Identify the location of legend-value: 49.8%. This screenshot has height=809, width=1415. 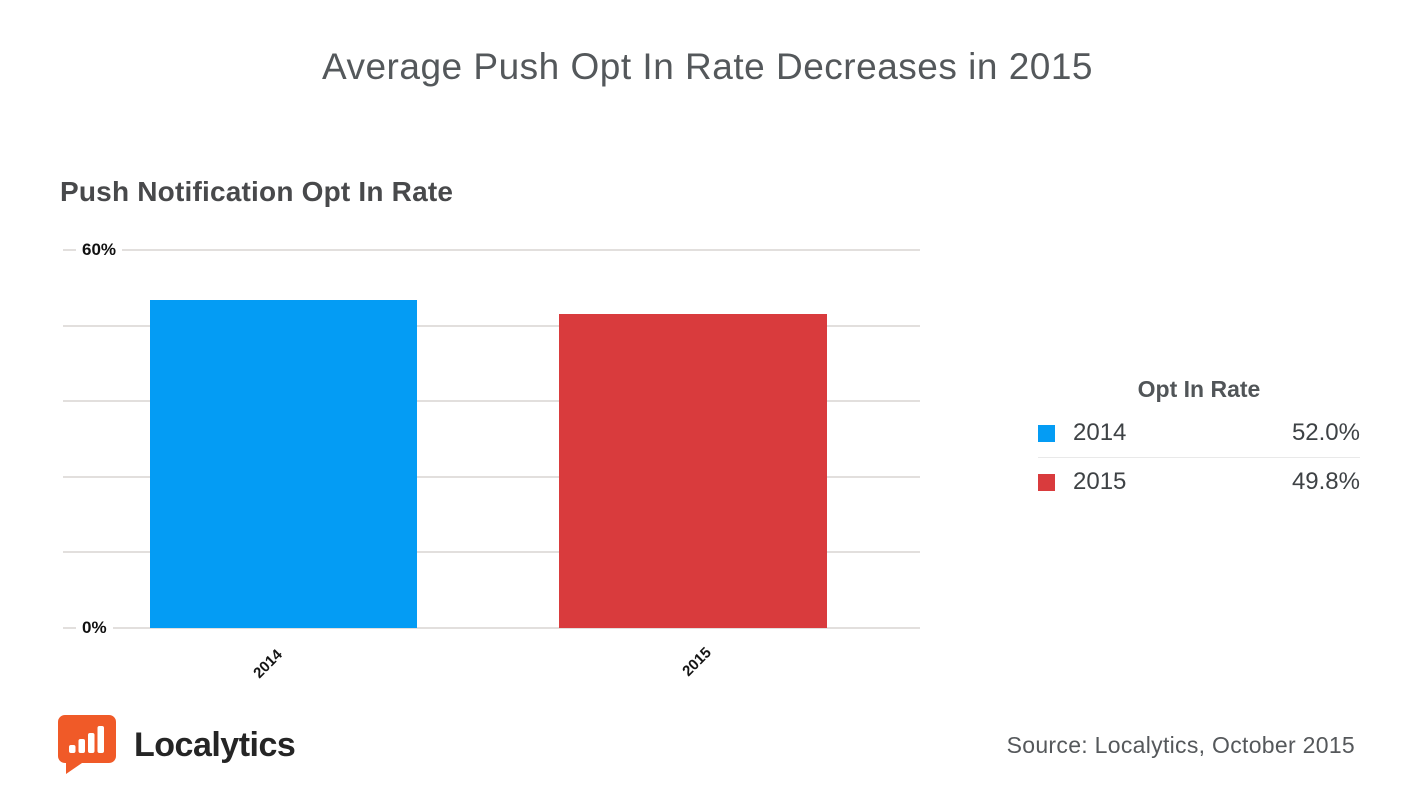
(1325, 481).